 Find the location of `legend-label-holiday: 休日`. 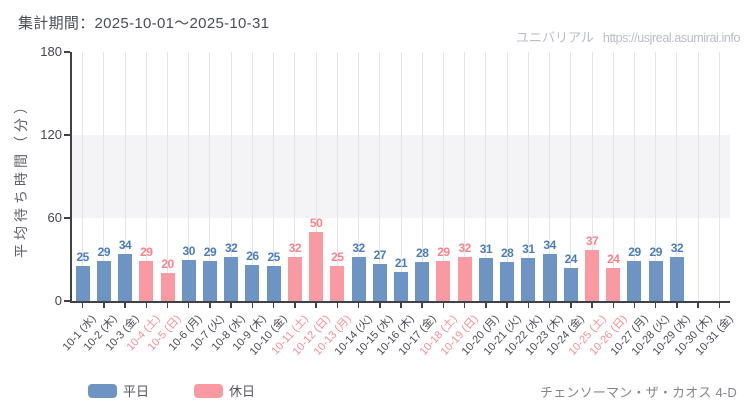

legend-label-holiday: 休日 is located at coordinates (242, 391).